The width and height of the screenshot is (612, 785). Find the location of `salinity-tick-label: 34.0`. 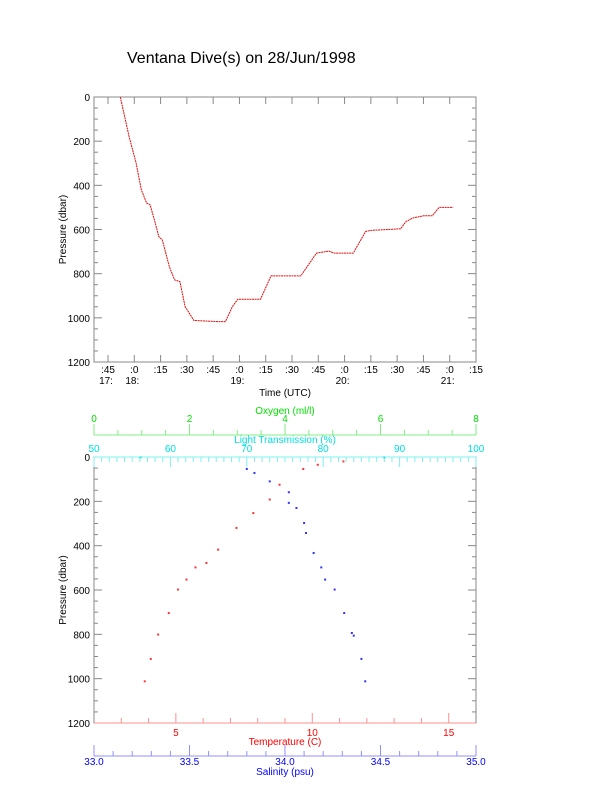

salinity-tick-label: 34.0 is located at coordinates (285, 762).